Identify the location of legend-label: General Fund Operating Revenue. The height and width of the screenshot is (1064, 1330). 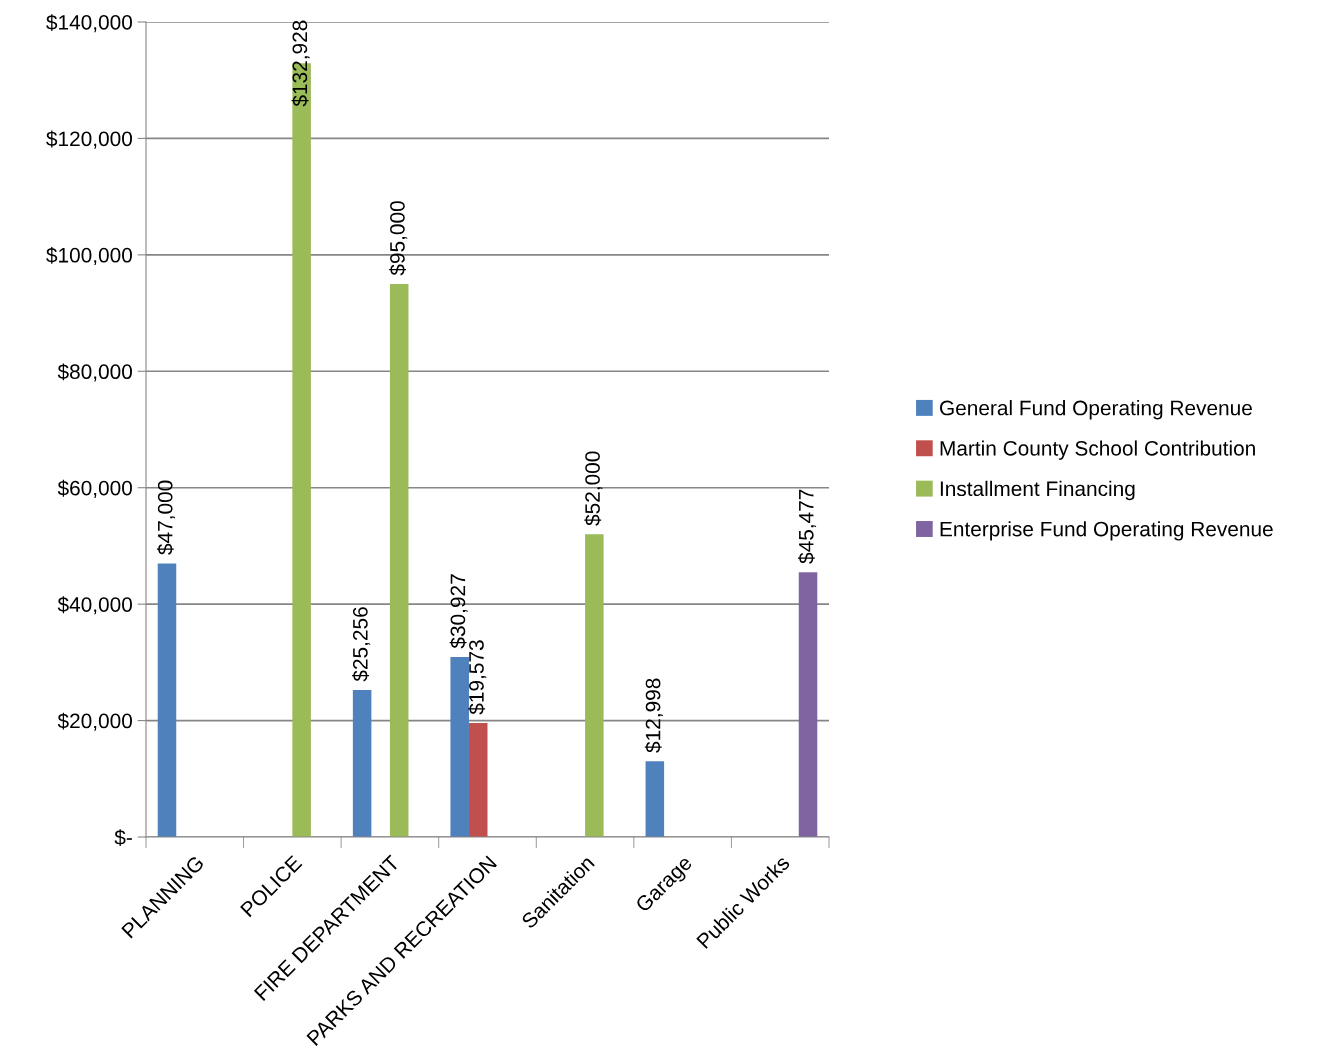
(1096, 410).